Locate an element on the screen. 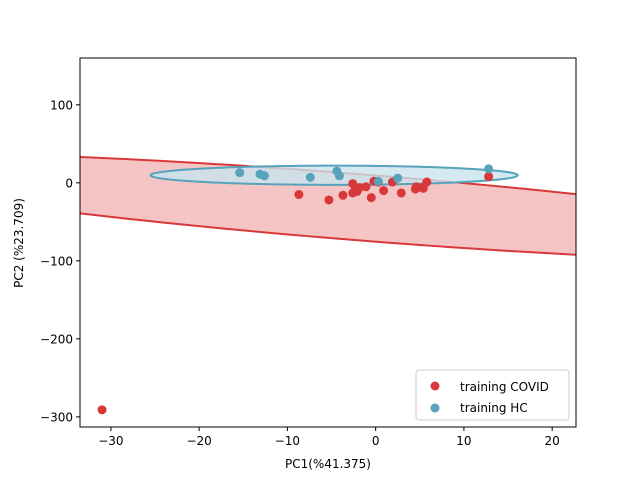 This screenshot has width=640, height=480. y-axis-ticks: −300 −200 −100 0 100 is located at coordinates (60, 261).